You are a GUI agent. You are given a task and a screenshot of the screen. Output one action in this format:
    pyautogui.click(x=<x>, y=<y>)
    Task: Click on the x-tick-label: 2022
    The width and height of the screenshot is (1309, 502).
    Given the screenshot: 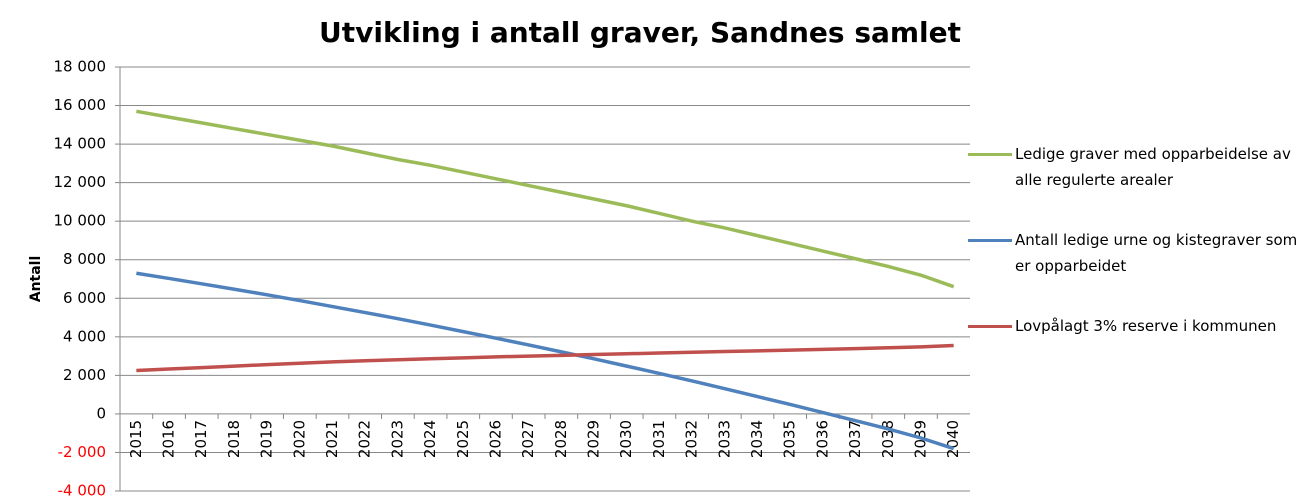 What is the action you would take?
    pyautogui.click(x=365, y=439)
    